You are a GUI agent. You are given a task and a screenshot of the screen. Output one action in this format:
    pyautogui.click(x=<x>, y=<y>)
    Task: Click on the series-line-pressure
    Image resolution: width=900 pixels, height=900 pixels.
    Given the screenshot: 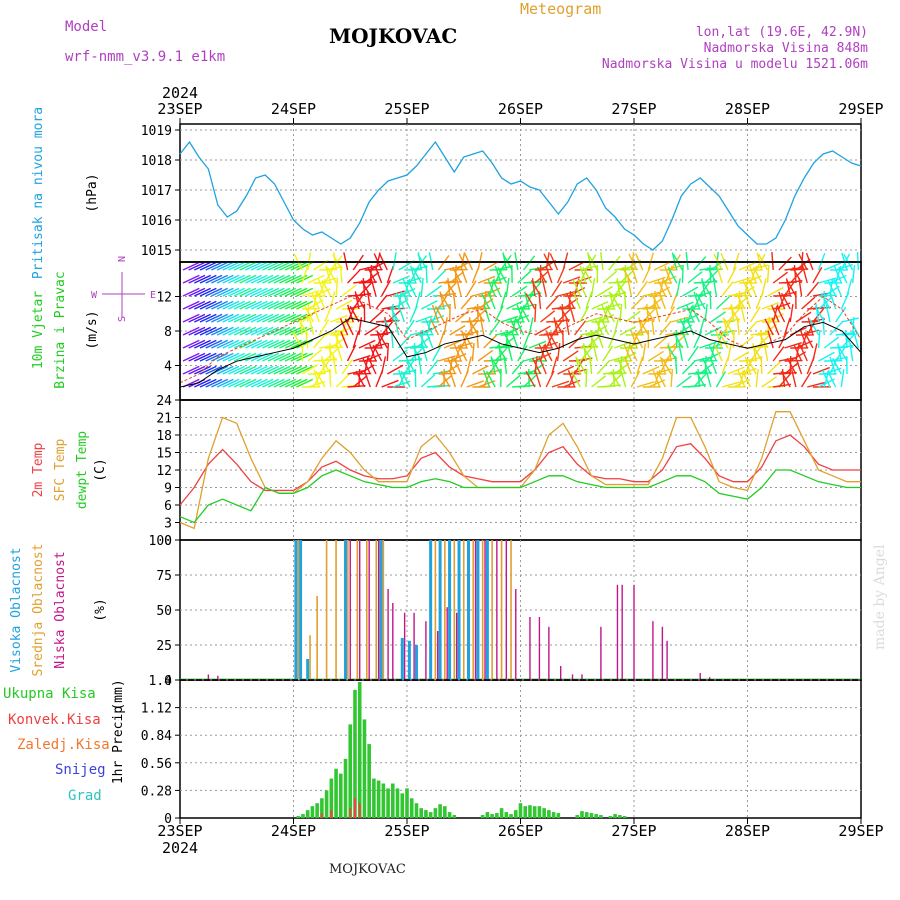 What is the action you would take?
    pyautogui.click(x=520, y=195)
    